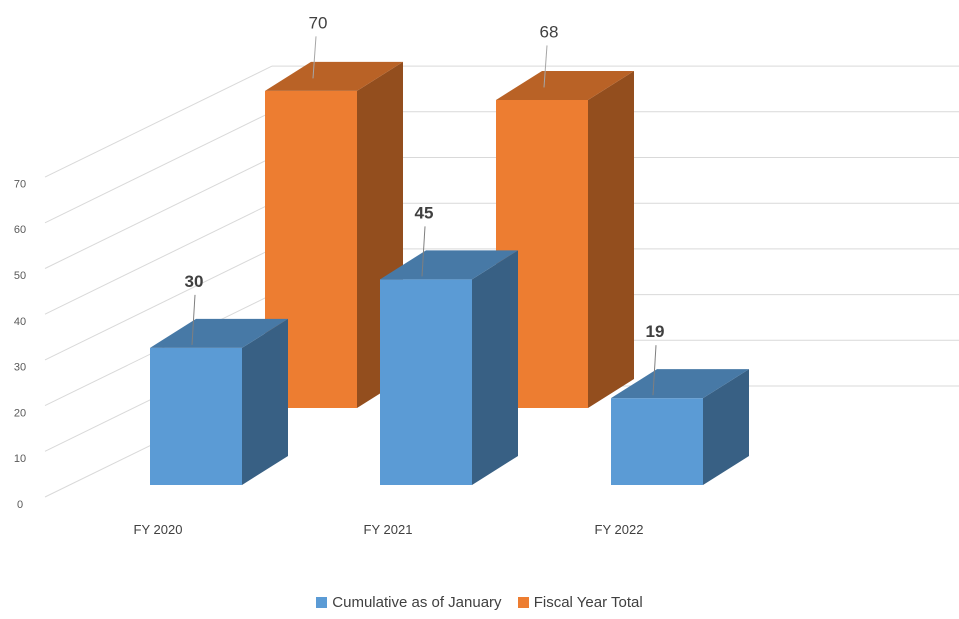  I want to click on y-tick-label: 60, so click(20, 230).